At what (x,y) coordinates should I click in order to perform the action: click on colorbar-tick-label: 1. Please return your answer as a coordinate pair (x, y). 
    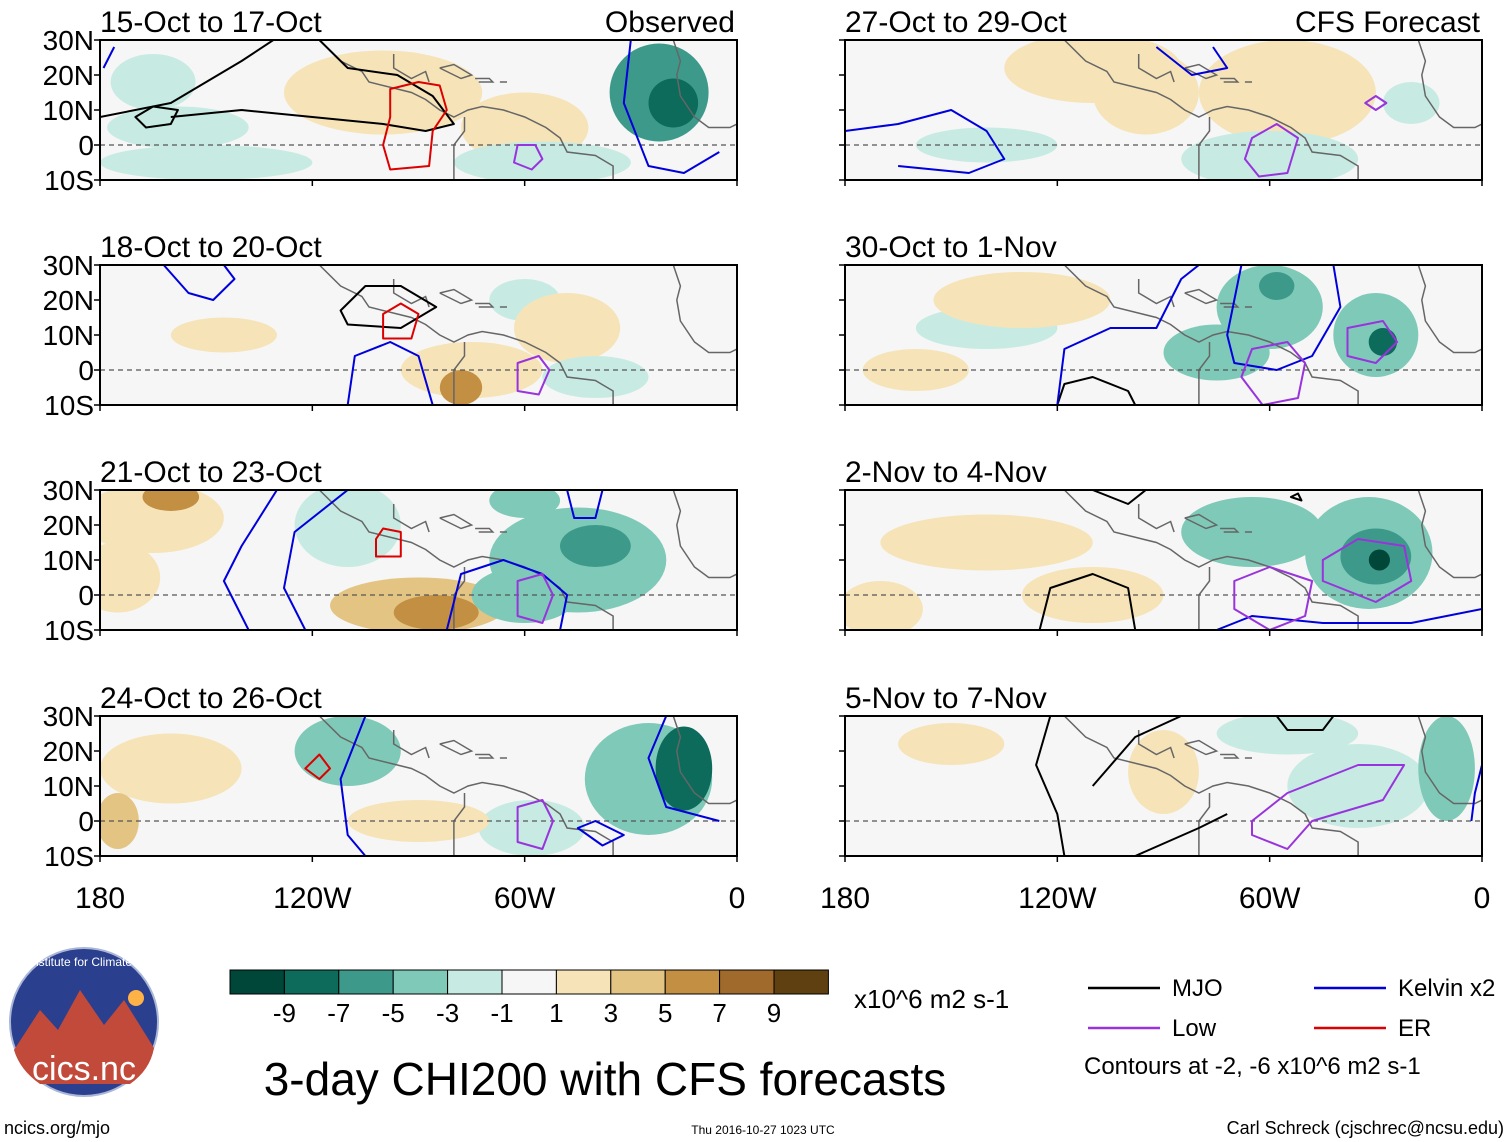
    Looking at the image, I should click on (556, 1013).